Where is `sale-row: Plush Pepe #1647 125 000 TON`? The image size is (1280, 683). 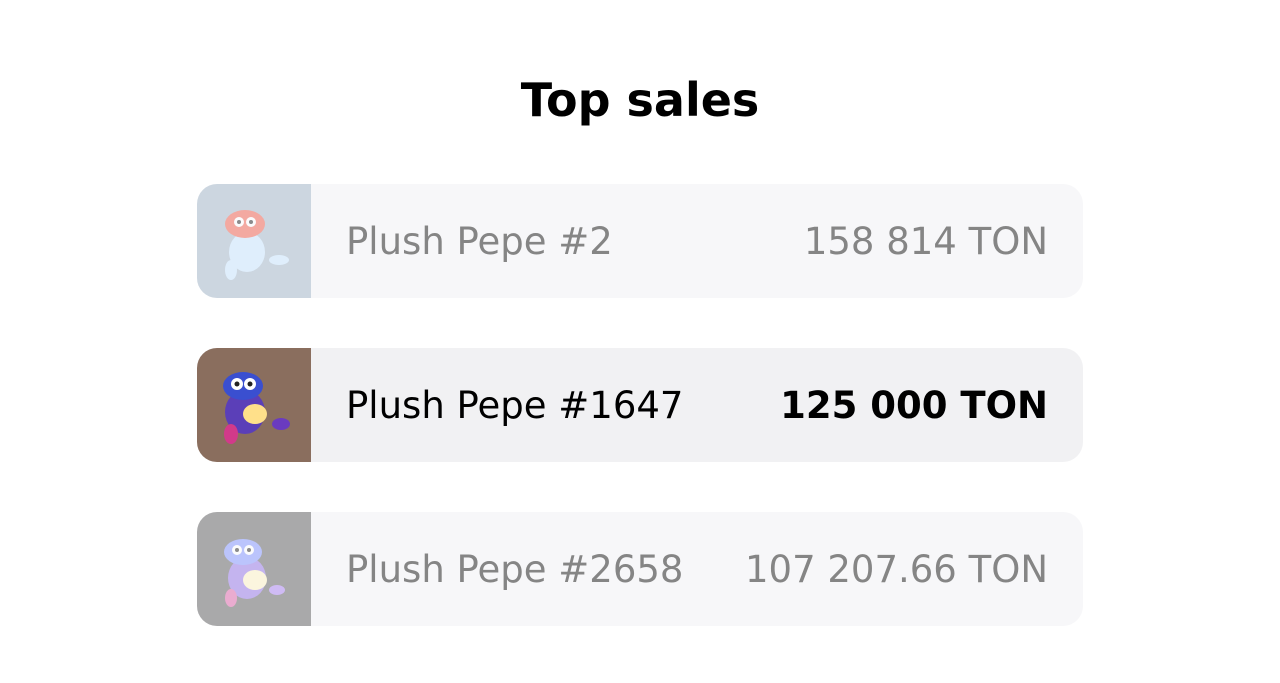 sale-row: Plush Pepe #1647 125 000 TON is located at coordinates (640, 405).